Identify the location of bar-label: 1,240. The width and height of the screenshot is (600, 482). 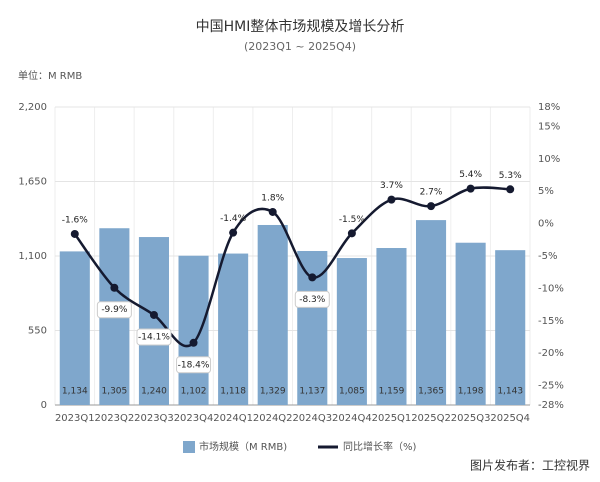
(154, 392).